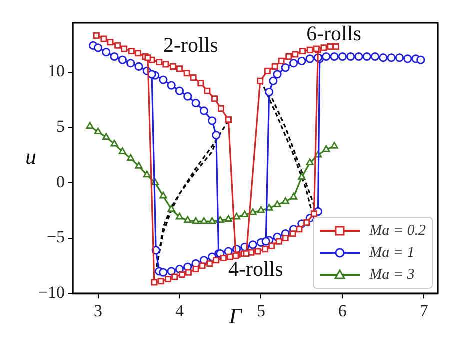 This screenshot has height=346, width=461. I want to click on x-tick-label: 3, so click(98, 310).